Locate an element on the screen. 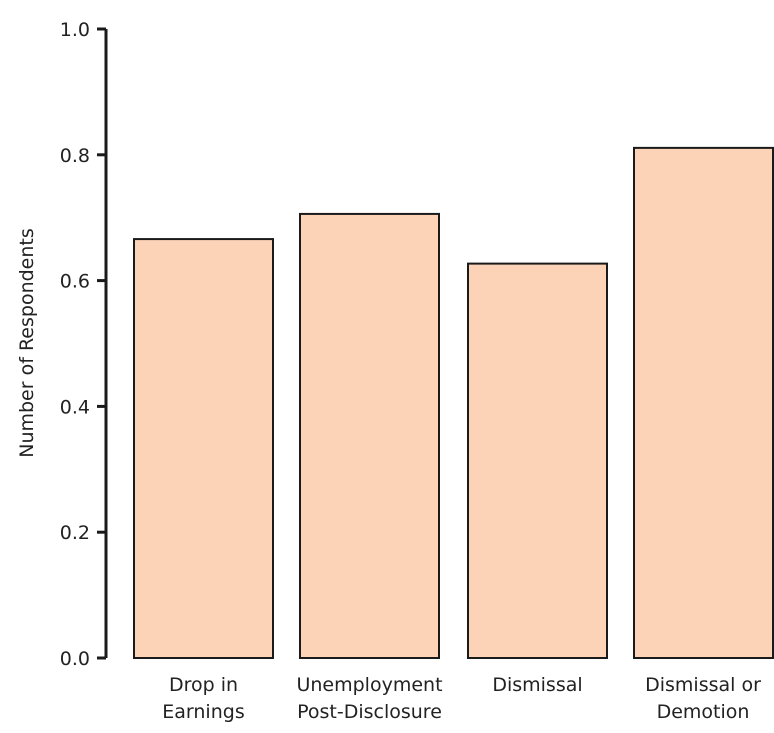 This screenshot has height=733, width=774. y-tick-label: 0.6 is located at coordinates (75, 282).